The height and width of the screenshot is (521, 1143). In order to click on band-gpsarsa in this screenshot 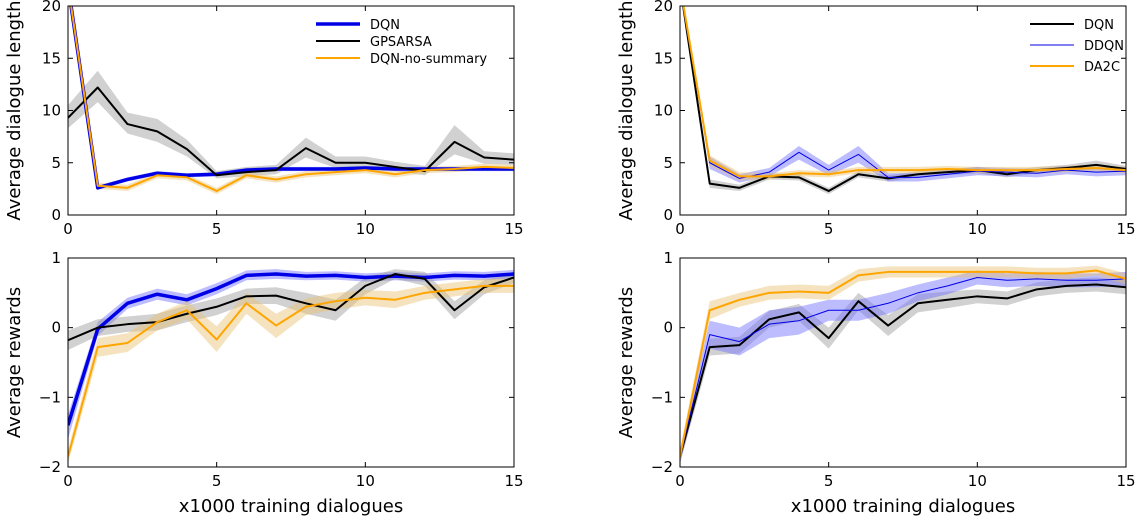, I will do `click(291, 124)`.